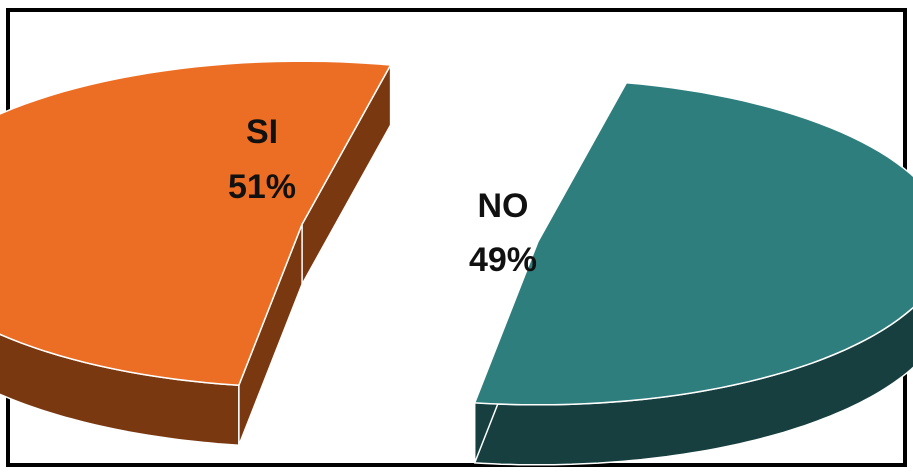  What do you see at coordinates (503, 206) in the screenshot?
I see `slice-no-label: NO` at bounding box center [503, 206].